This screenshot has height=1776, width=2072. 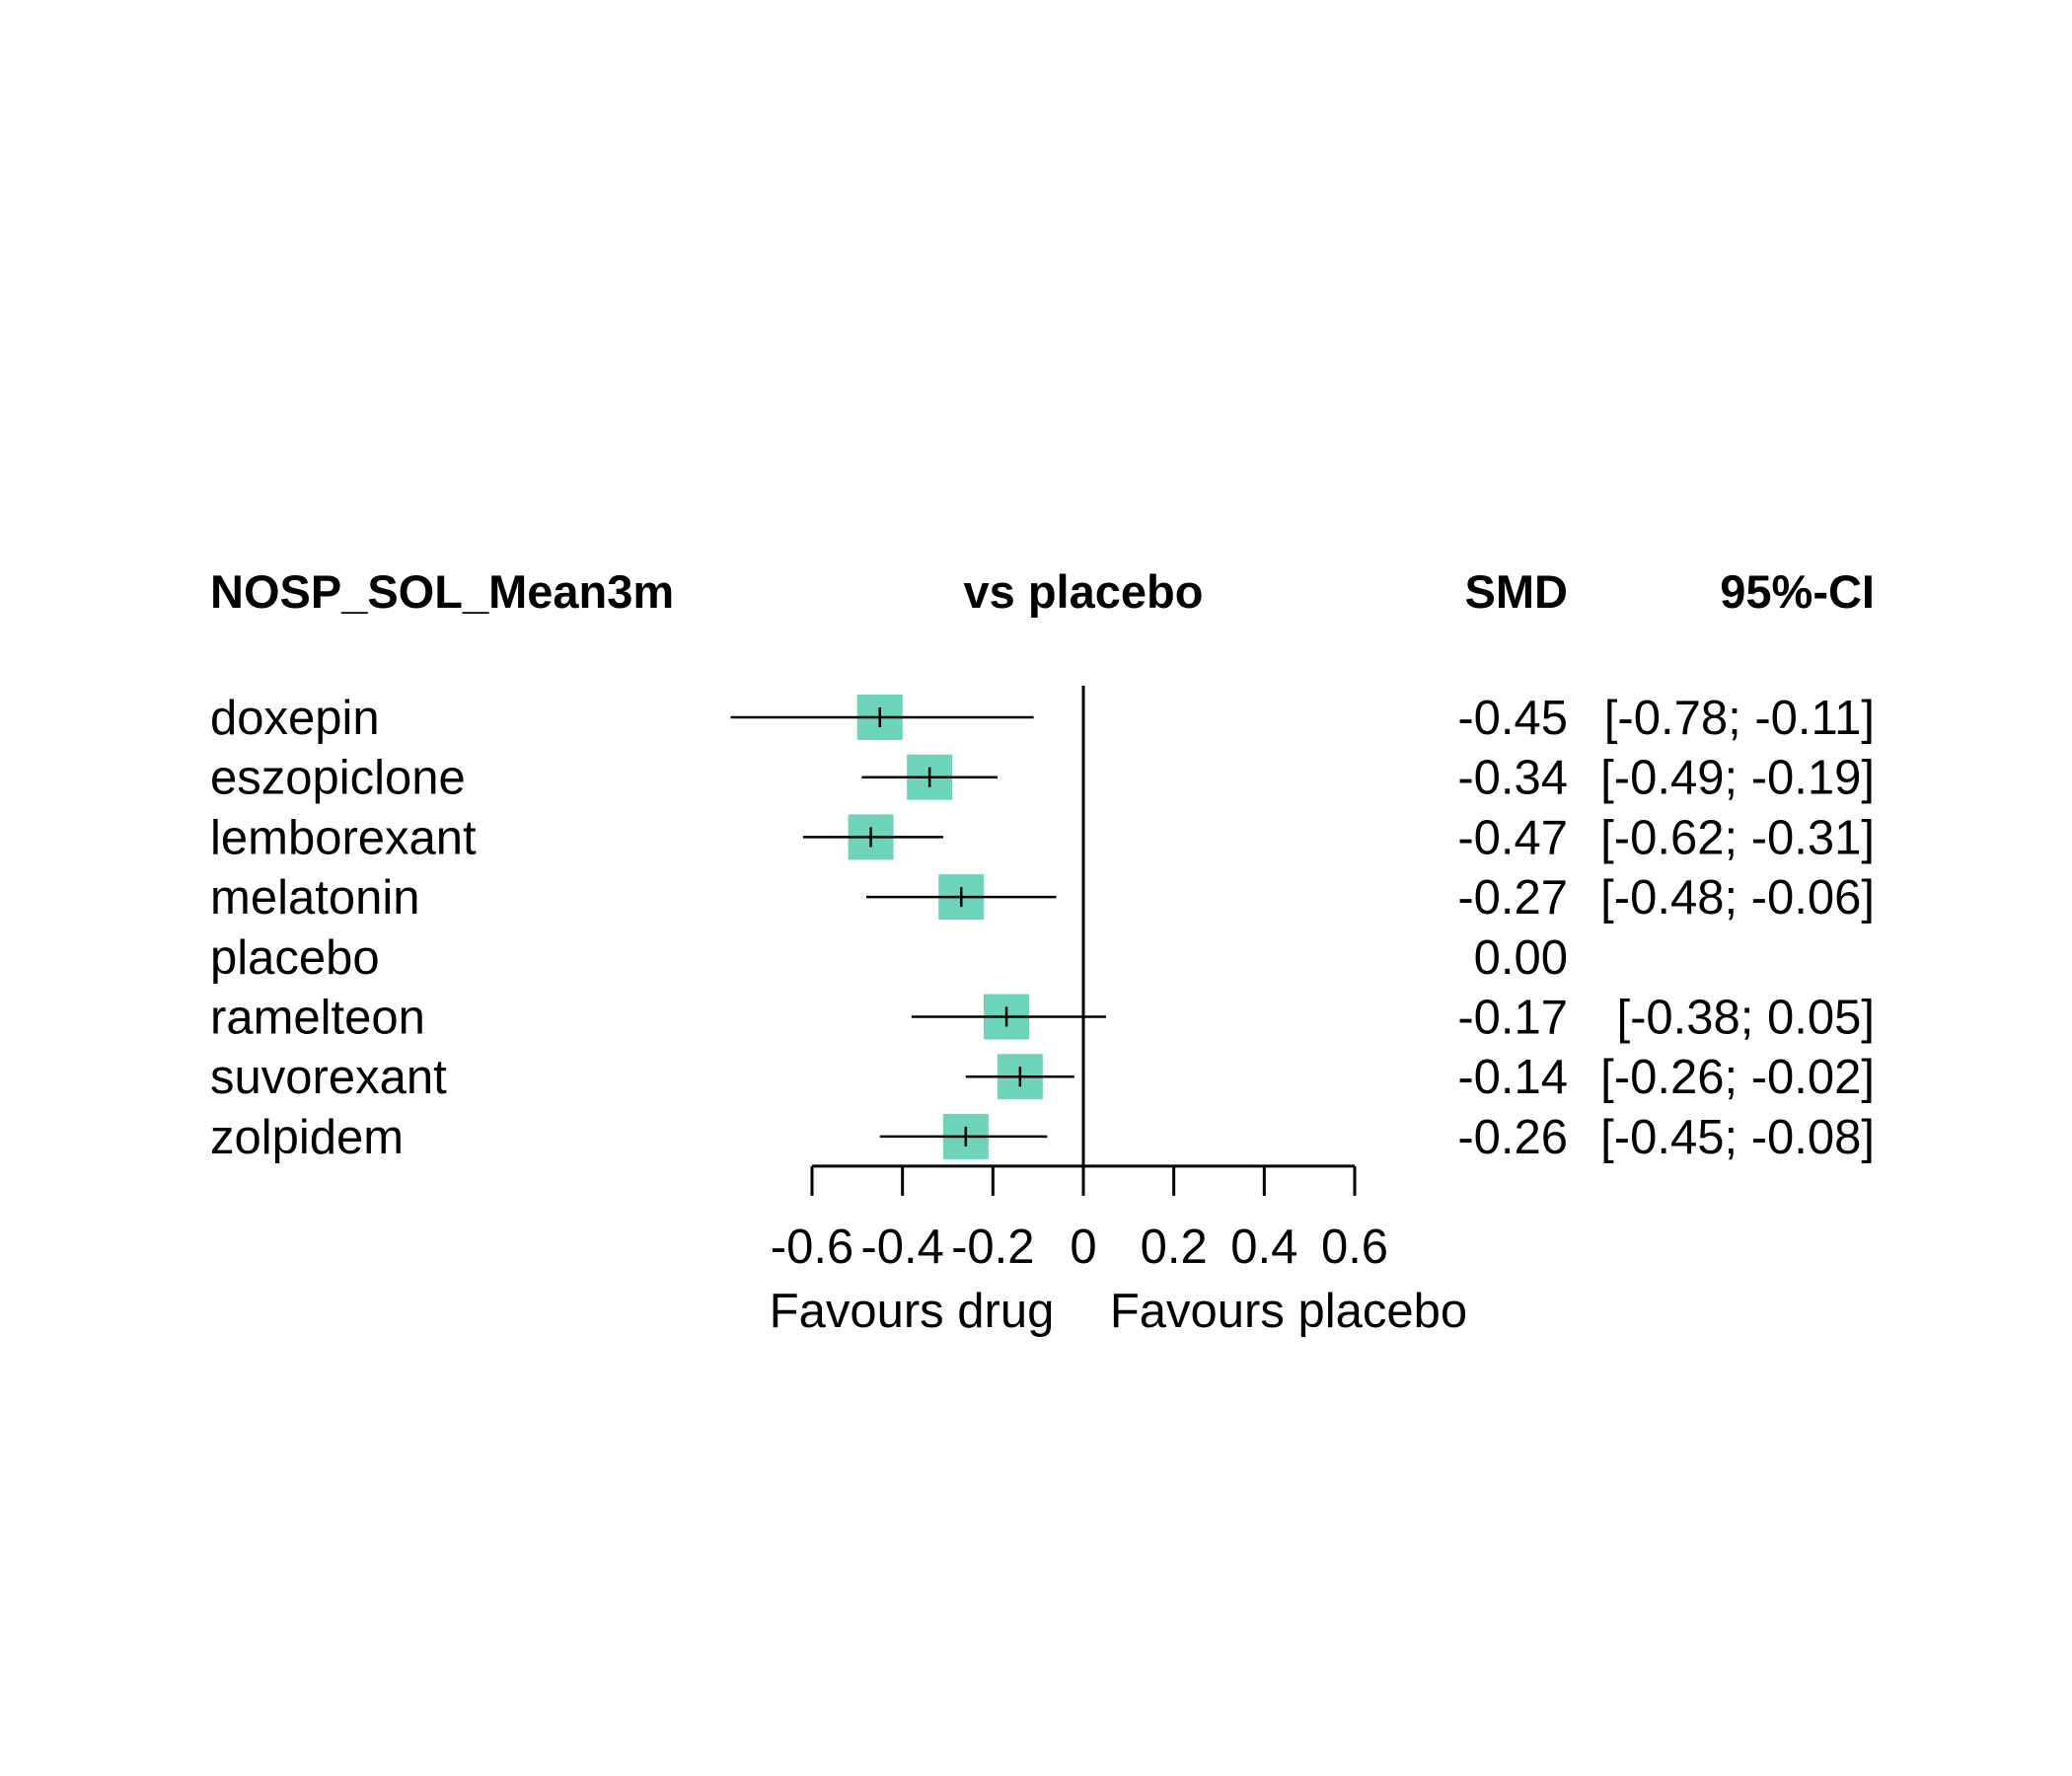 I want to click on row-doxepin-label: doxepin, so click(x=295, y=718).